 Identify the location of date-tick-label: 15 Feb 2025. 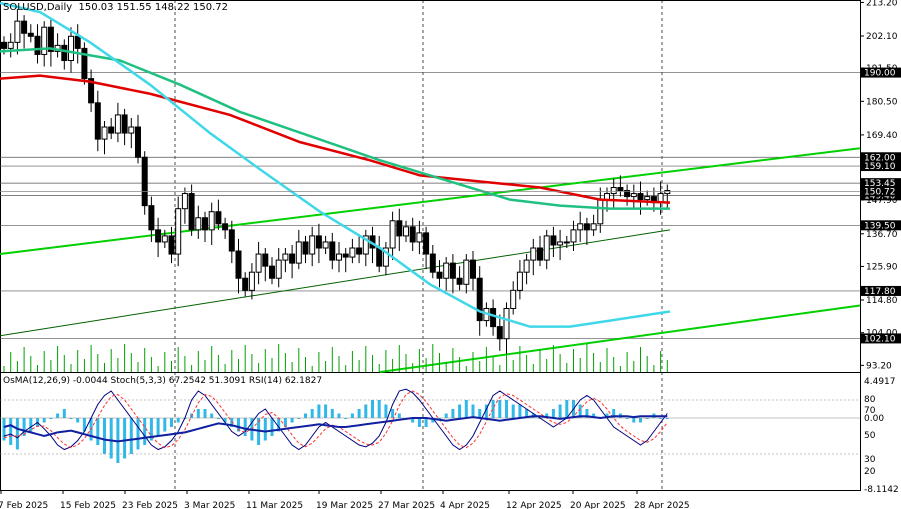
(88, 505).